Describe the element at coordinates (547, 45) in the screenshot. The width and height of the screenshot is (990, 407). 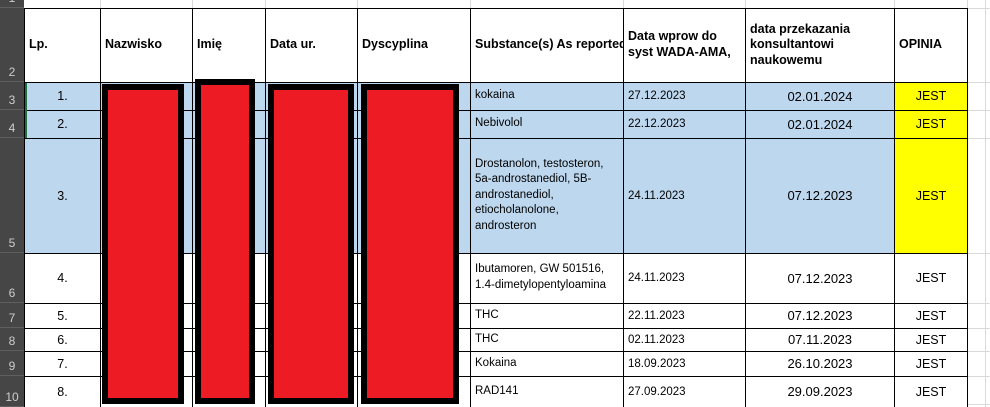
I see `header-cell-substance: Substance(s) As reported` at that location.